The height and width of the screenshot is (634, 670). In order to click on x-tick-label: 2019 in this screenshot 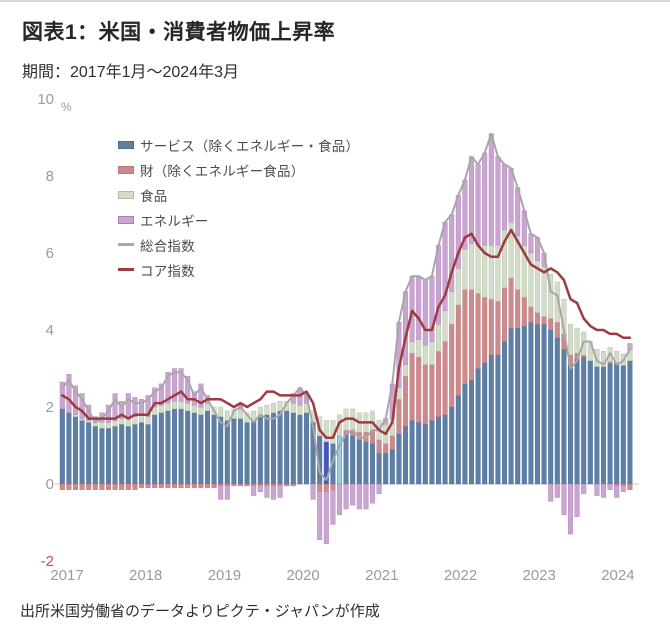, I will do `click(224, 575)`.